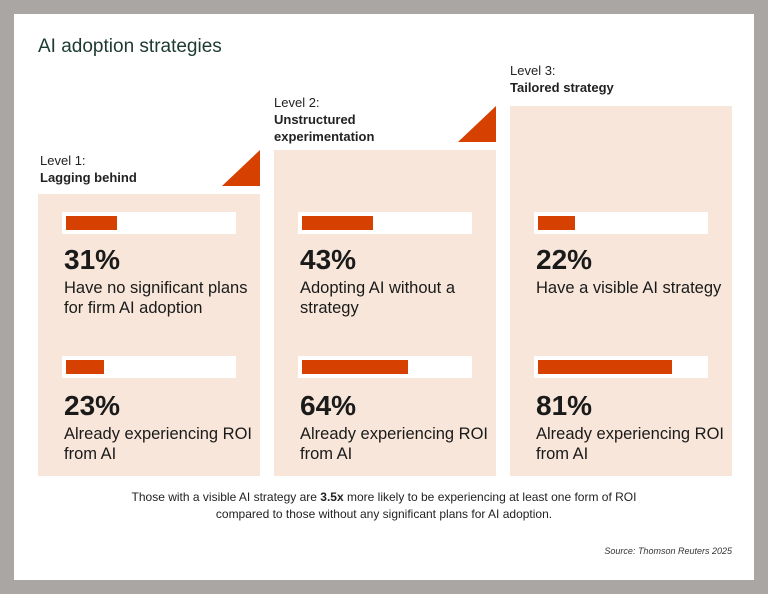 This screenshot has width=768, height=594. I want to click on footnote-multiplier: 3.5x, so click(332, 497).